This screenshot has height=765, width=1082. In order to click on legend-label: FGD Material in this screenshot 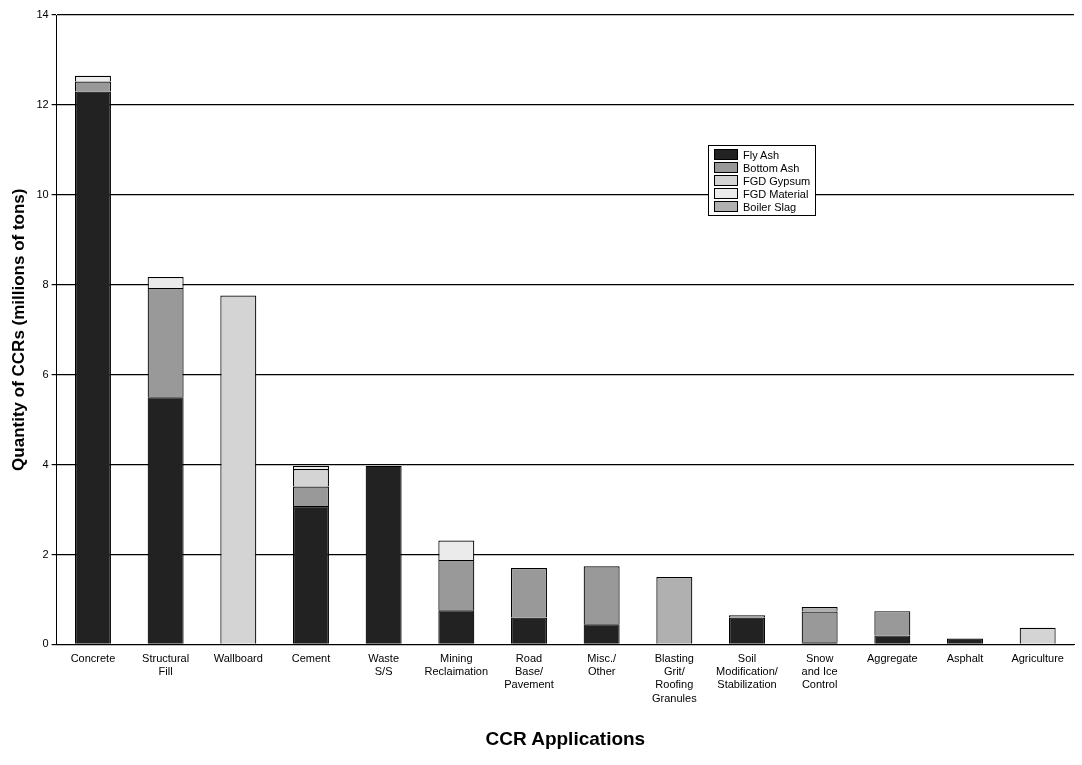, I will do `click(776, 193)`.